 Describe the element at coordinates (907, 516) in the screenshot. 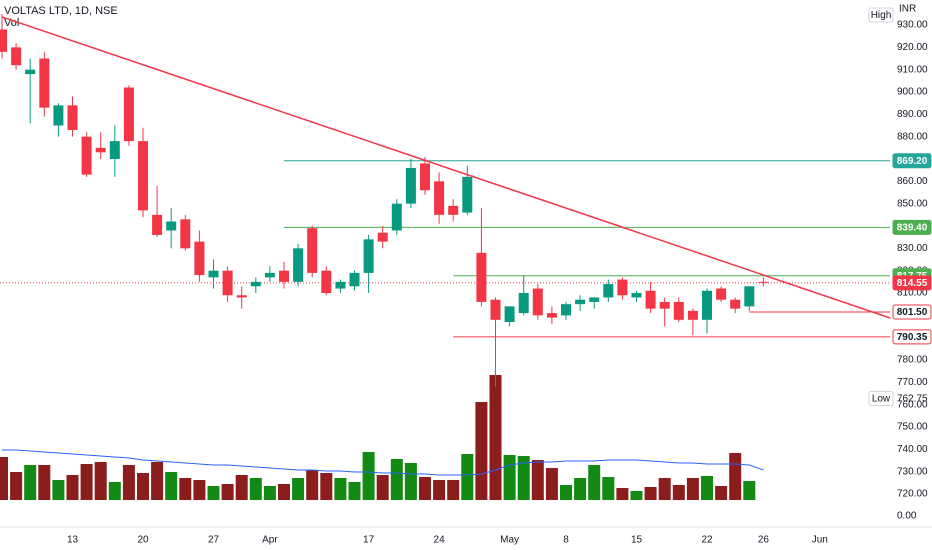

I see `volume-tick-label: 0.00` at that location.